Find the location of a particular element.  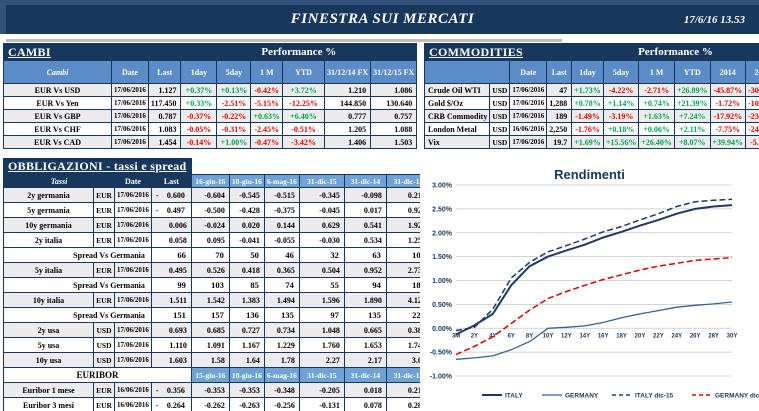

historical-value: 0.216 is located at coordinates (408, 390).